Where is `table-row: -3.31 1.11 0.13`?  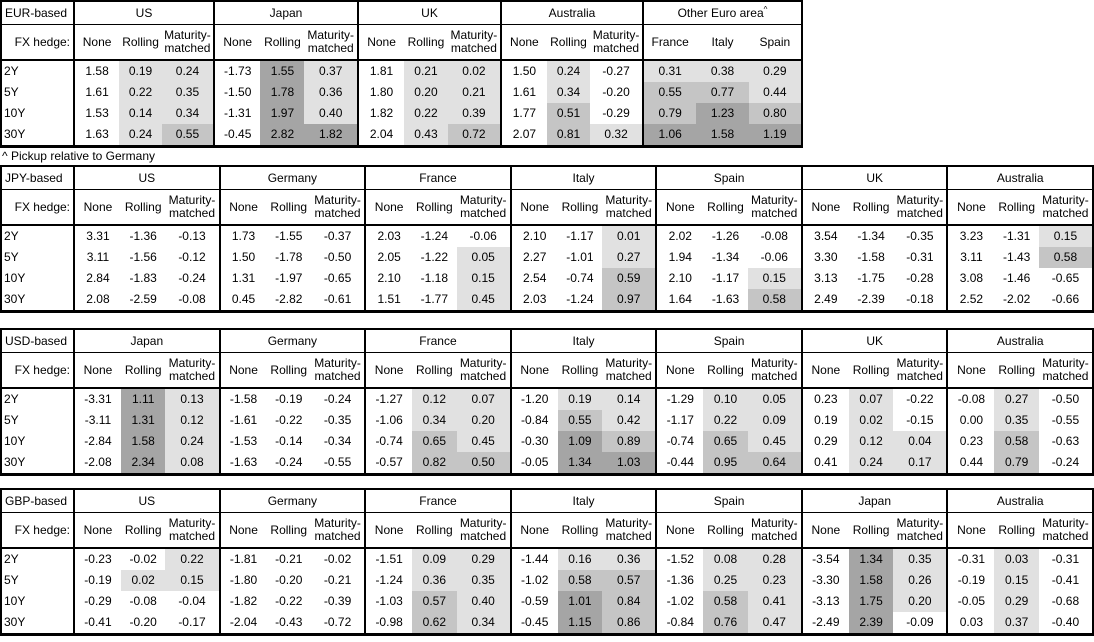 table-row: -3.31 1.11 0.13 is located at coordinates (147, 399).